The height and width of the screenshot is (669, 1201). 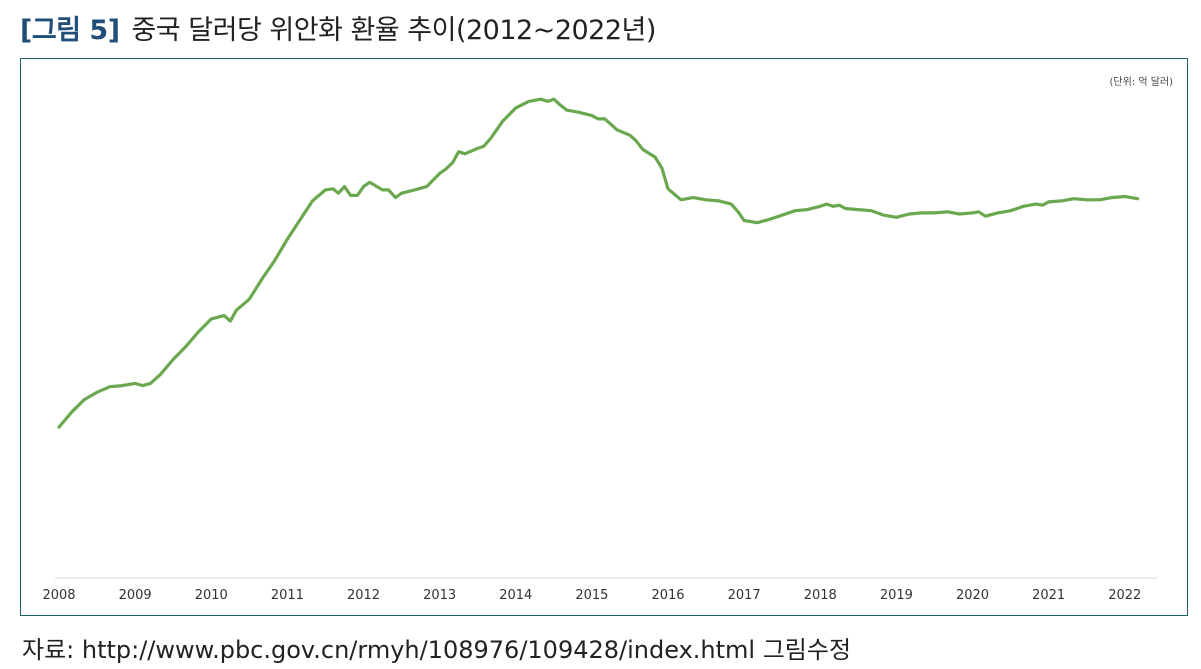 What do you see at coordinates (287, 595) in the screenshot?
I see `x-tick-label-2011: 2011` at bounding box center [287, 595].